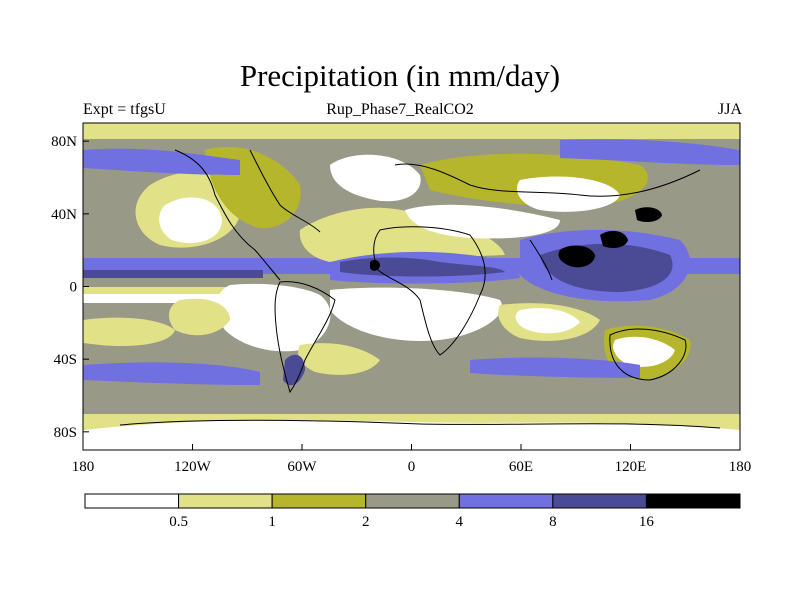  Describe the element at coordinates (339, 359) in the screenshot. I see `south-atlantic-band` at that location.